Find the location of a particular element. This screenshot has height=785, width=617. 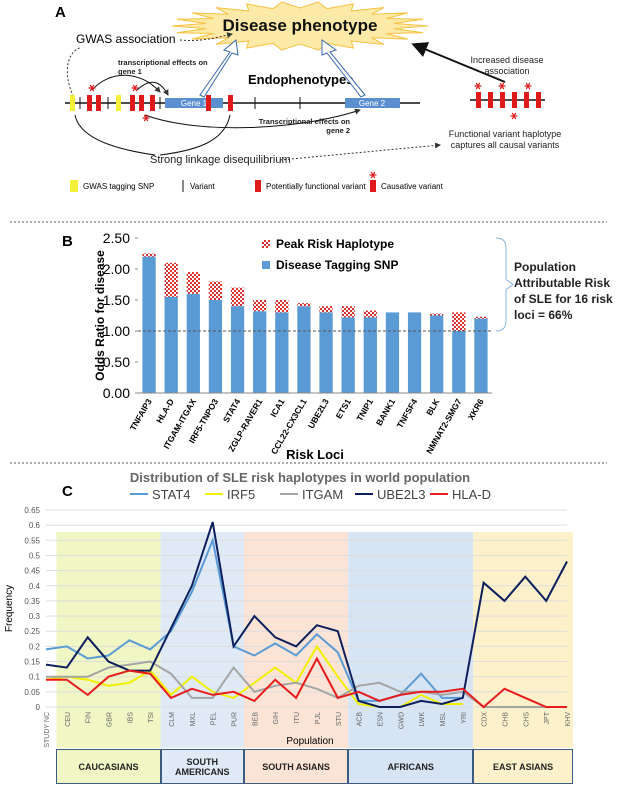

phenotype-label: Disease phenotype is located at coordinates (300, 25).